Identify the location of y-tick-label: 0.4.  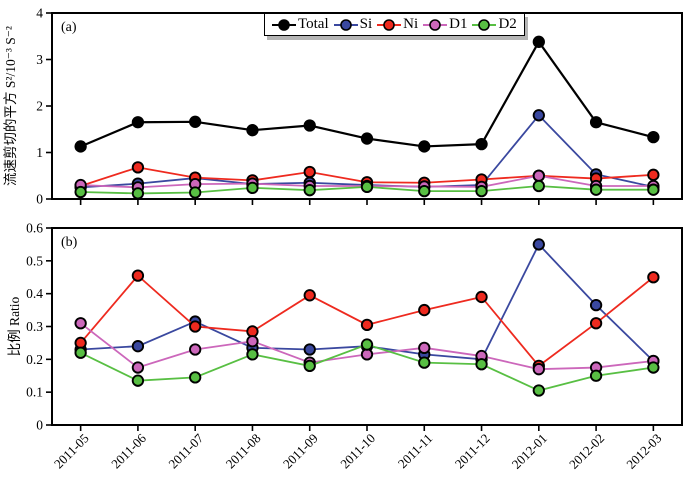
(34, 293).